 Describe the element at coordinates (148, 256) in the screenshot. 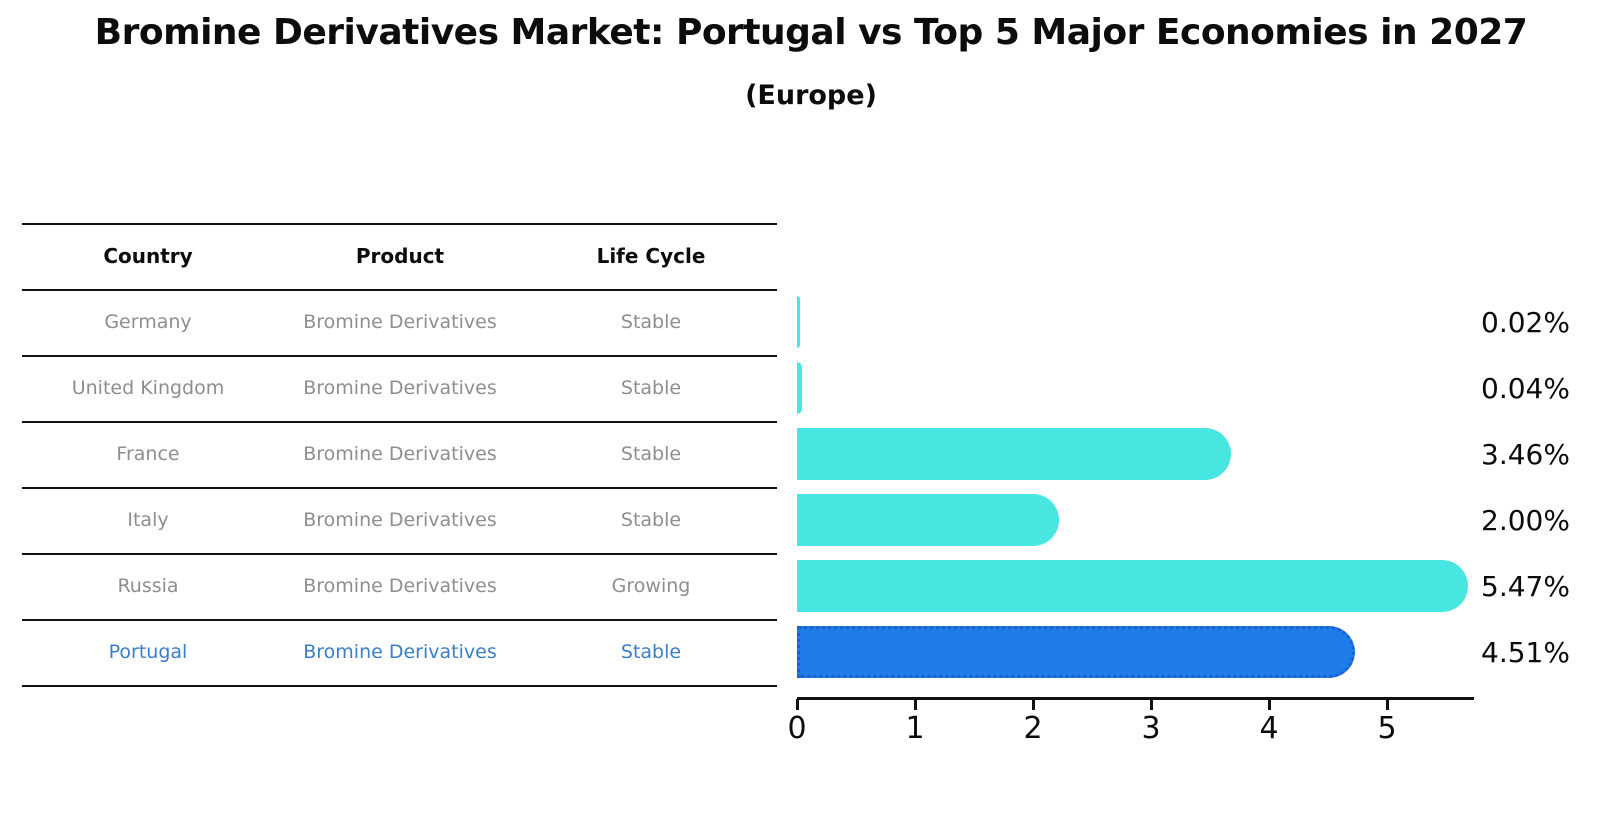

I see `table-header-country: Country` at that location.